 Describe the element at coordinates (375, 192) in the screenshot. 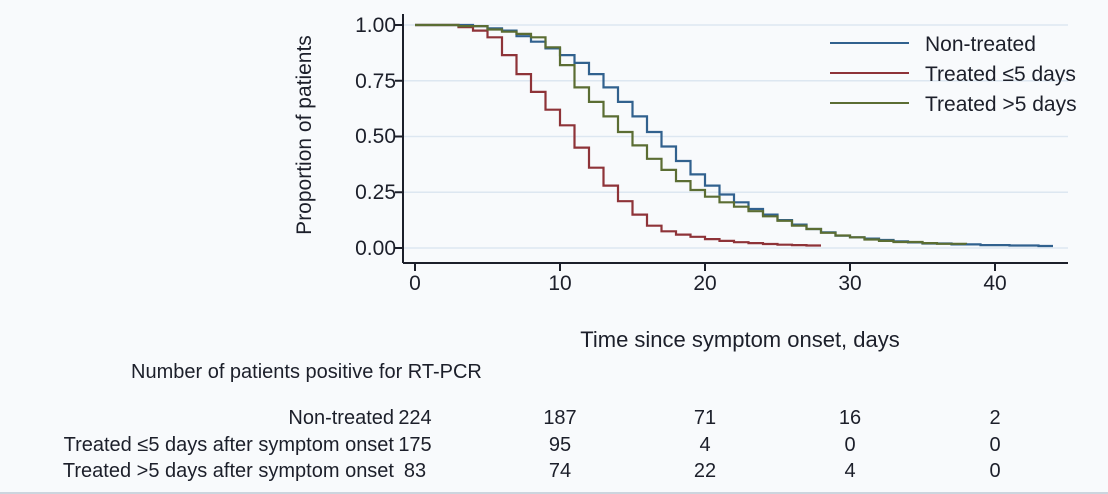

I see `ytick-0.25: 0.25` at that location.